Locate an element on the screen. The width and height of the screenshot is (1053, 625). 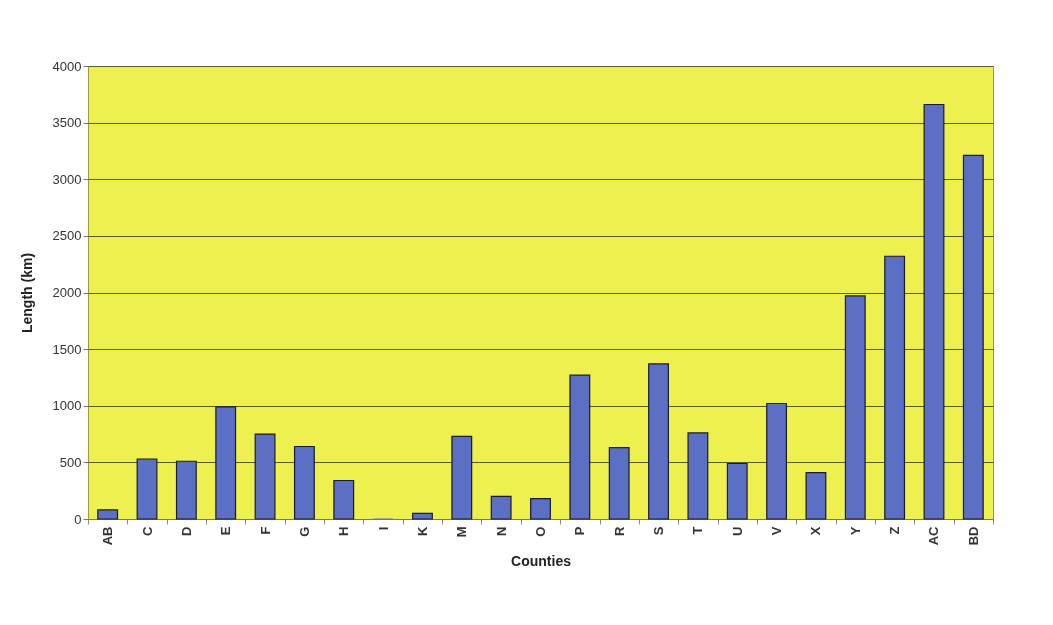
x-tick-label: U is located at coordinates (737, 531).